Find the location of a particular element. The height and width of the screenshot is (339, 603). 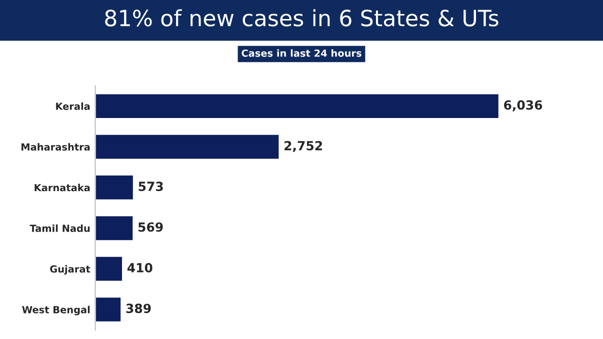

data-label: 573 is located at coordinates (150, 187).